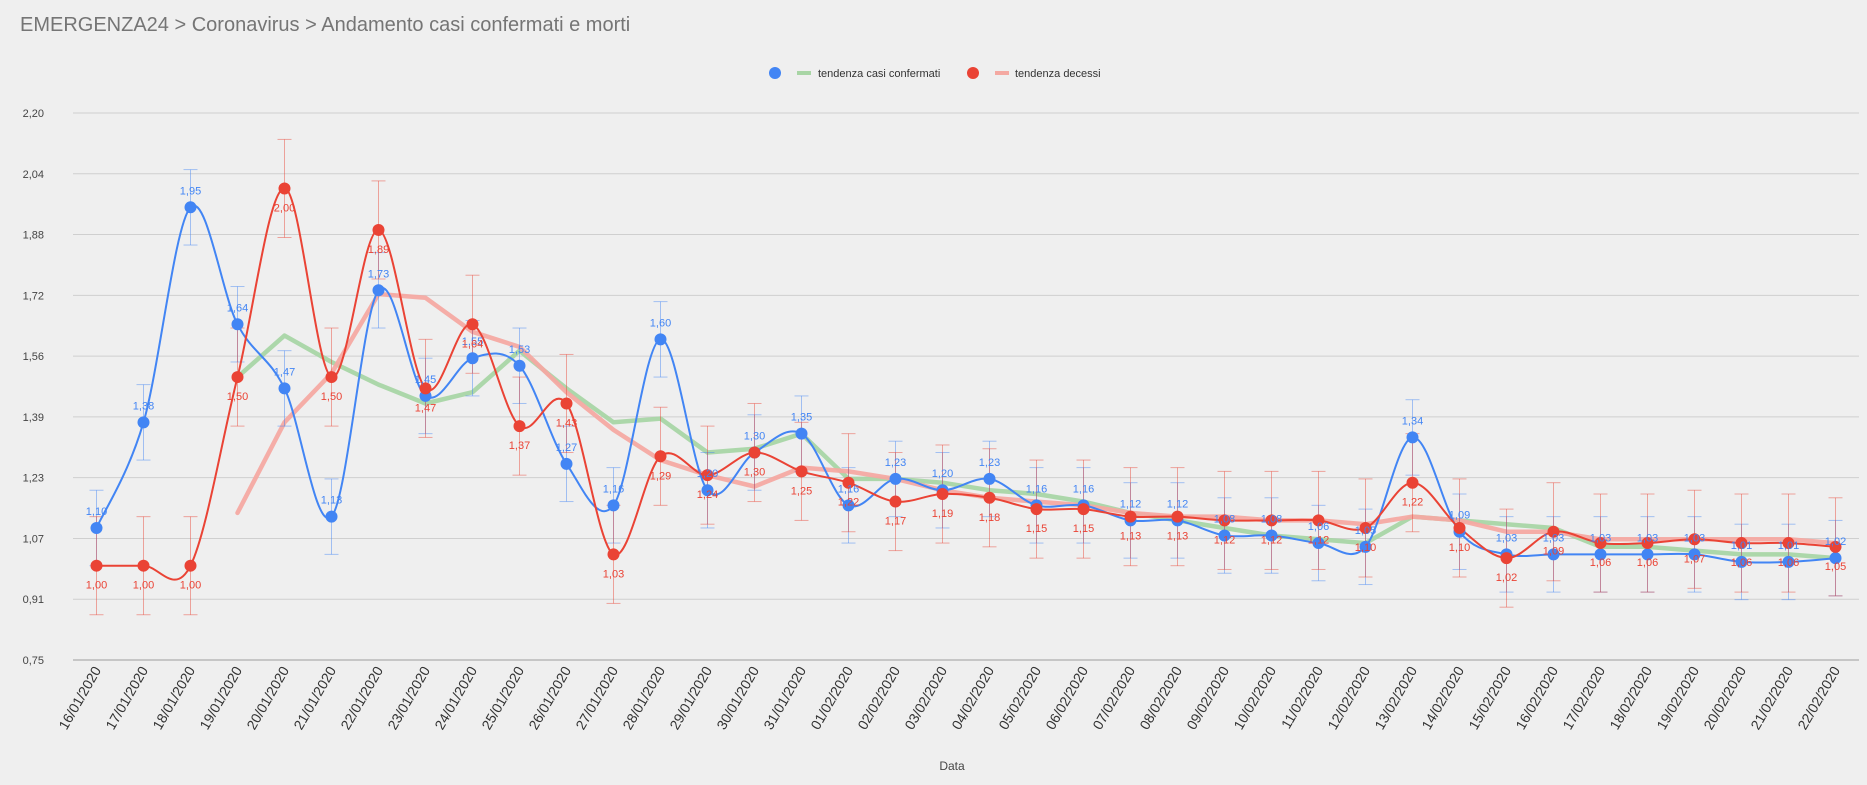 This screenshot has height=785, width=1867. What do you see at coordinates (425, 408) in the screenshot?
I see `deaths-data-label: 1,47` at bounding box center [425, 408].